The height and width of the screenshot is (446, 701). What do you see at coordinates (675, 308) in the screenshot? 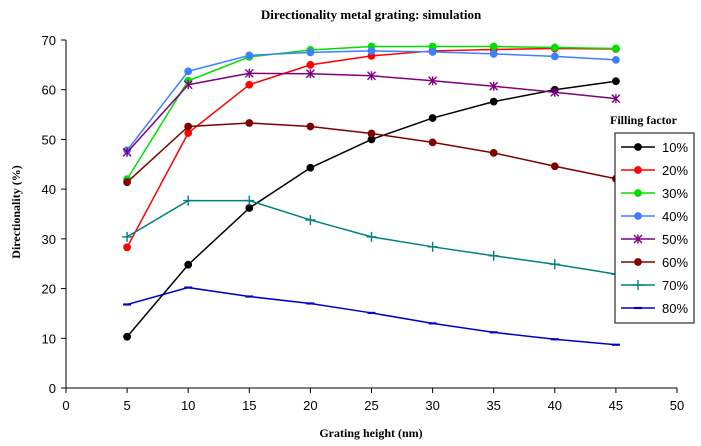
I see `legend-label: 80%` at bounding box center [675, 308].